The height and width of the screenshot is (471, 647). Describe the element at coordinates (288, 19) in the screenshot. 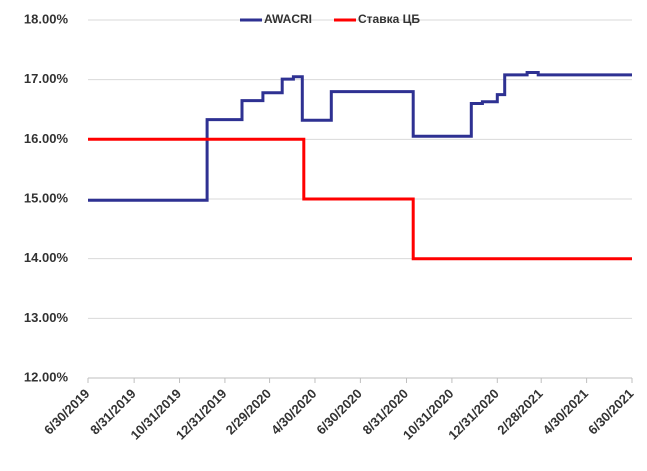

I see `legend-label: AWACRI` at that location.